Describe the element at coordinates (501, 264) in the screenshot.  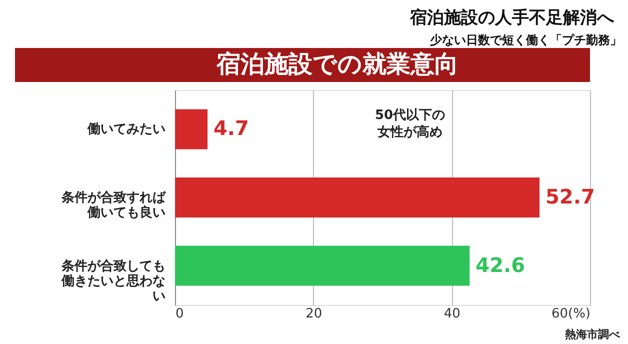
I see `data-label: 42.6` at that location.